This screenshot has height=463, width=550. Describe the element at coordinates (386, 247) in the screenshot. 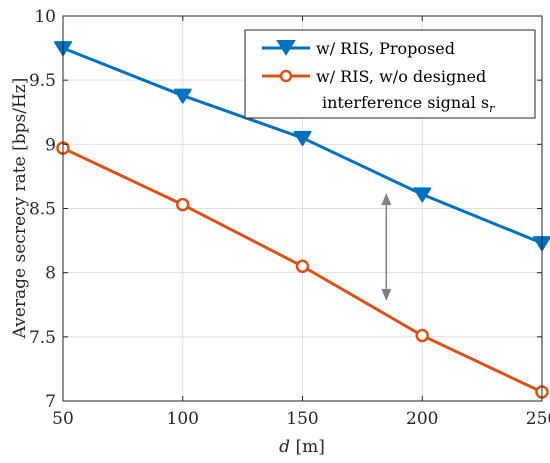

I see `annotation-layer` at that location.